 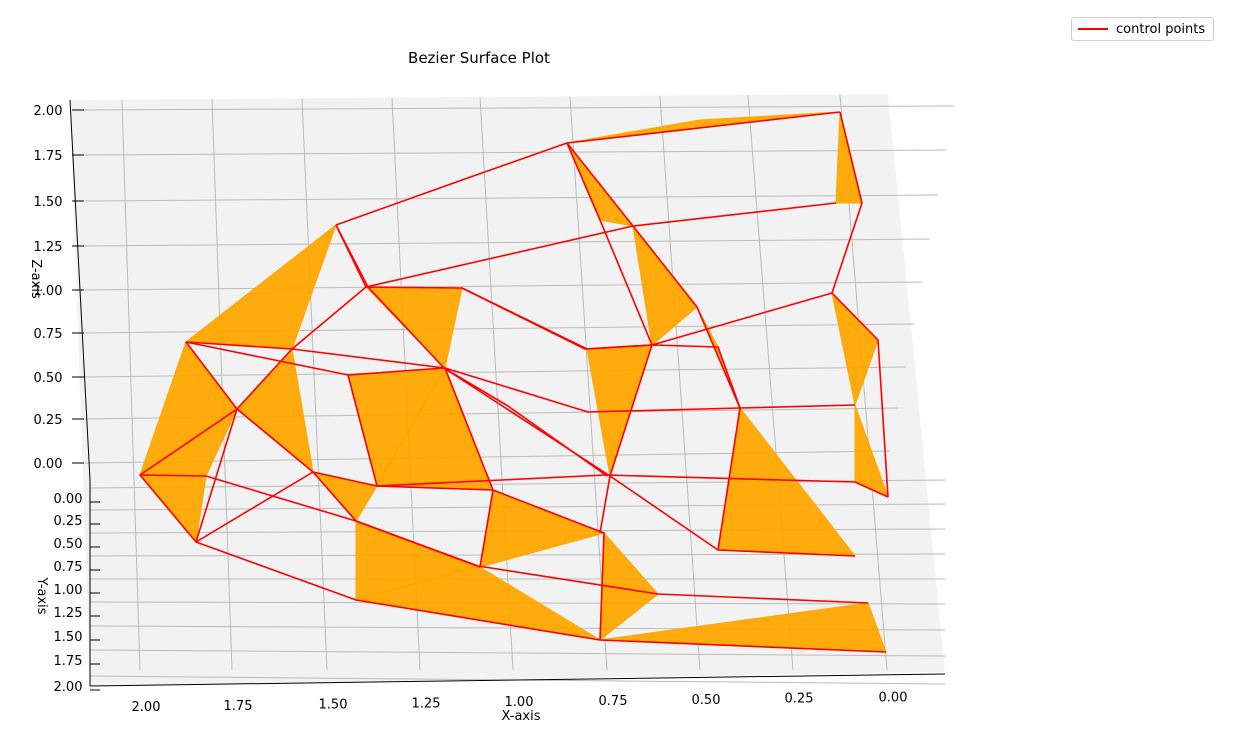 What do you see at coordinates (1093, 29) in the screenshot?
I see `legend-swatch-control-points` at bounding box center [1093, 29].